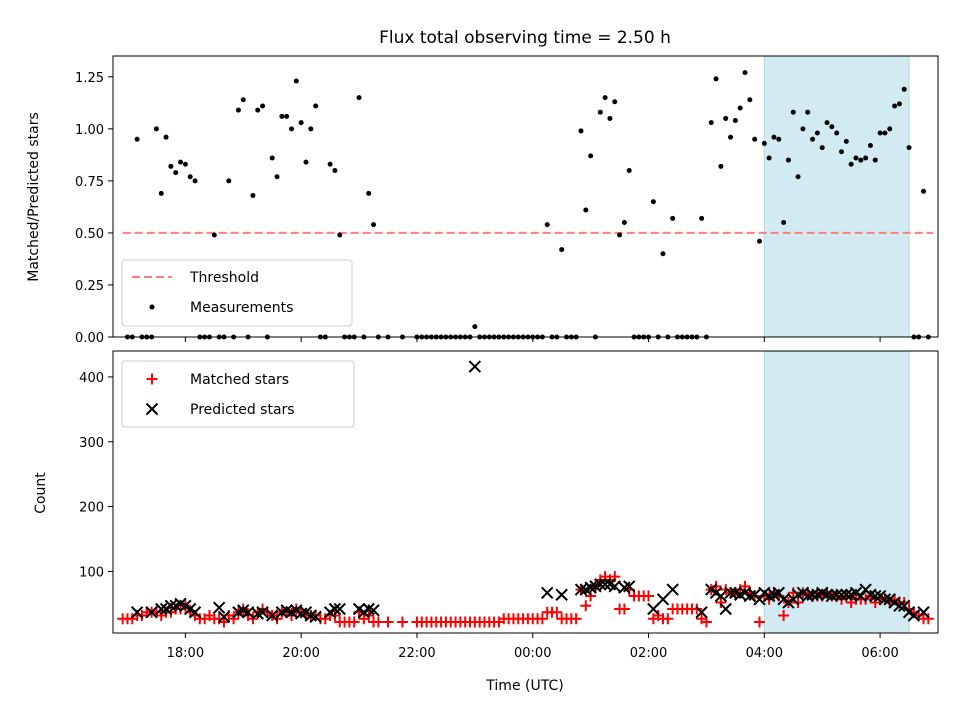 The image size is (960, 720). What do you see at coordinates (242, 410) in the screenshot?
I see `predicted-legend-label: Predicted stars` at bounding box center [242, 410].